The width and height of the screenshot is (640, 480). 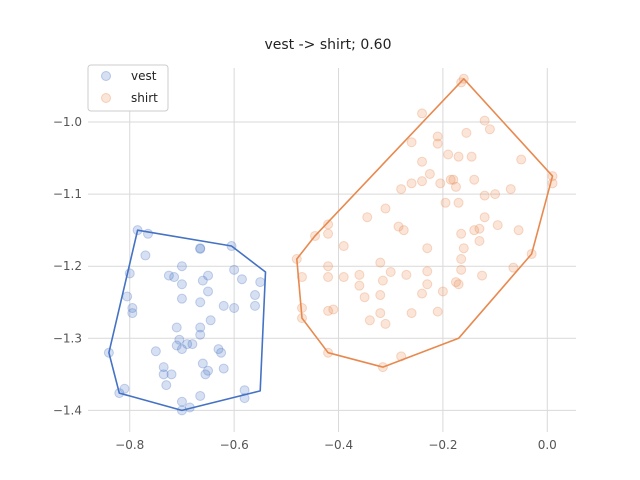 I want to click on legend-box, so click(x=128, y=88).